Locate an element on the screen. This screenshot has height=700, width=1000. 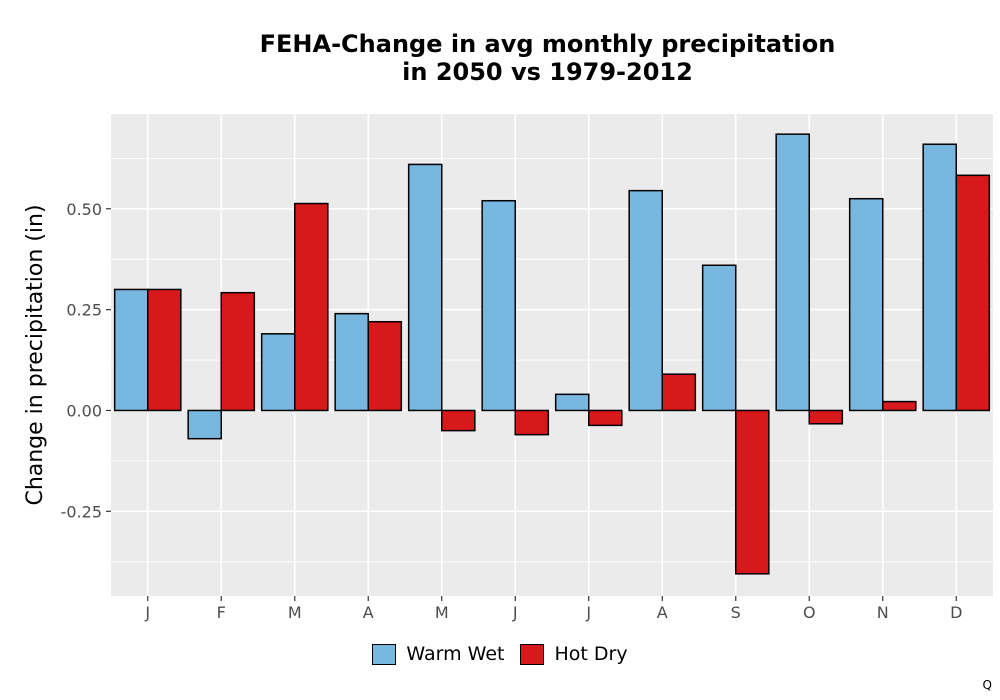
legend-item-warm-wet: Warm Wet is located at coordinates (438, 654).